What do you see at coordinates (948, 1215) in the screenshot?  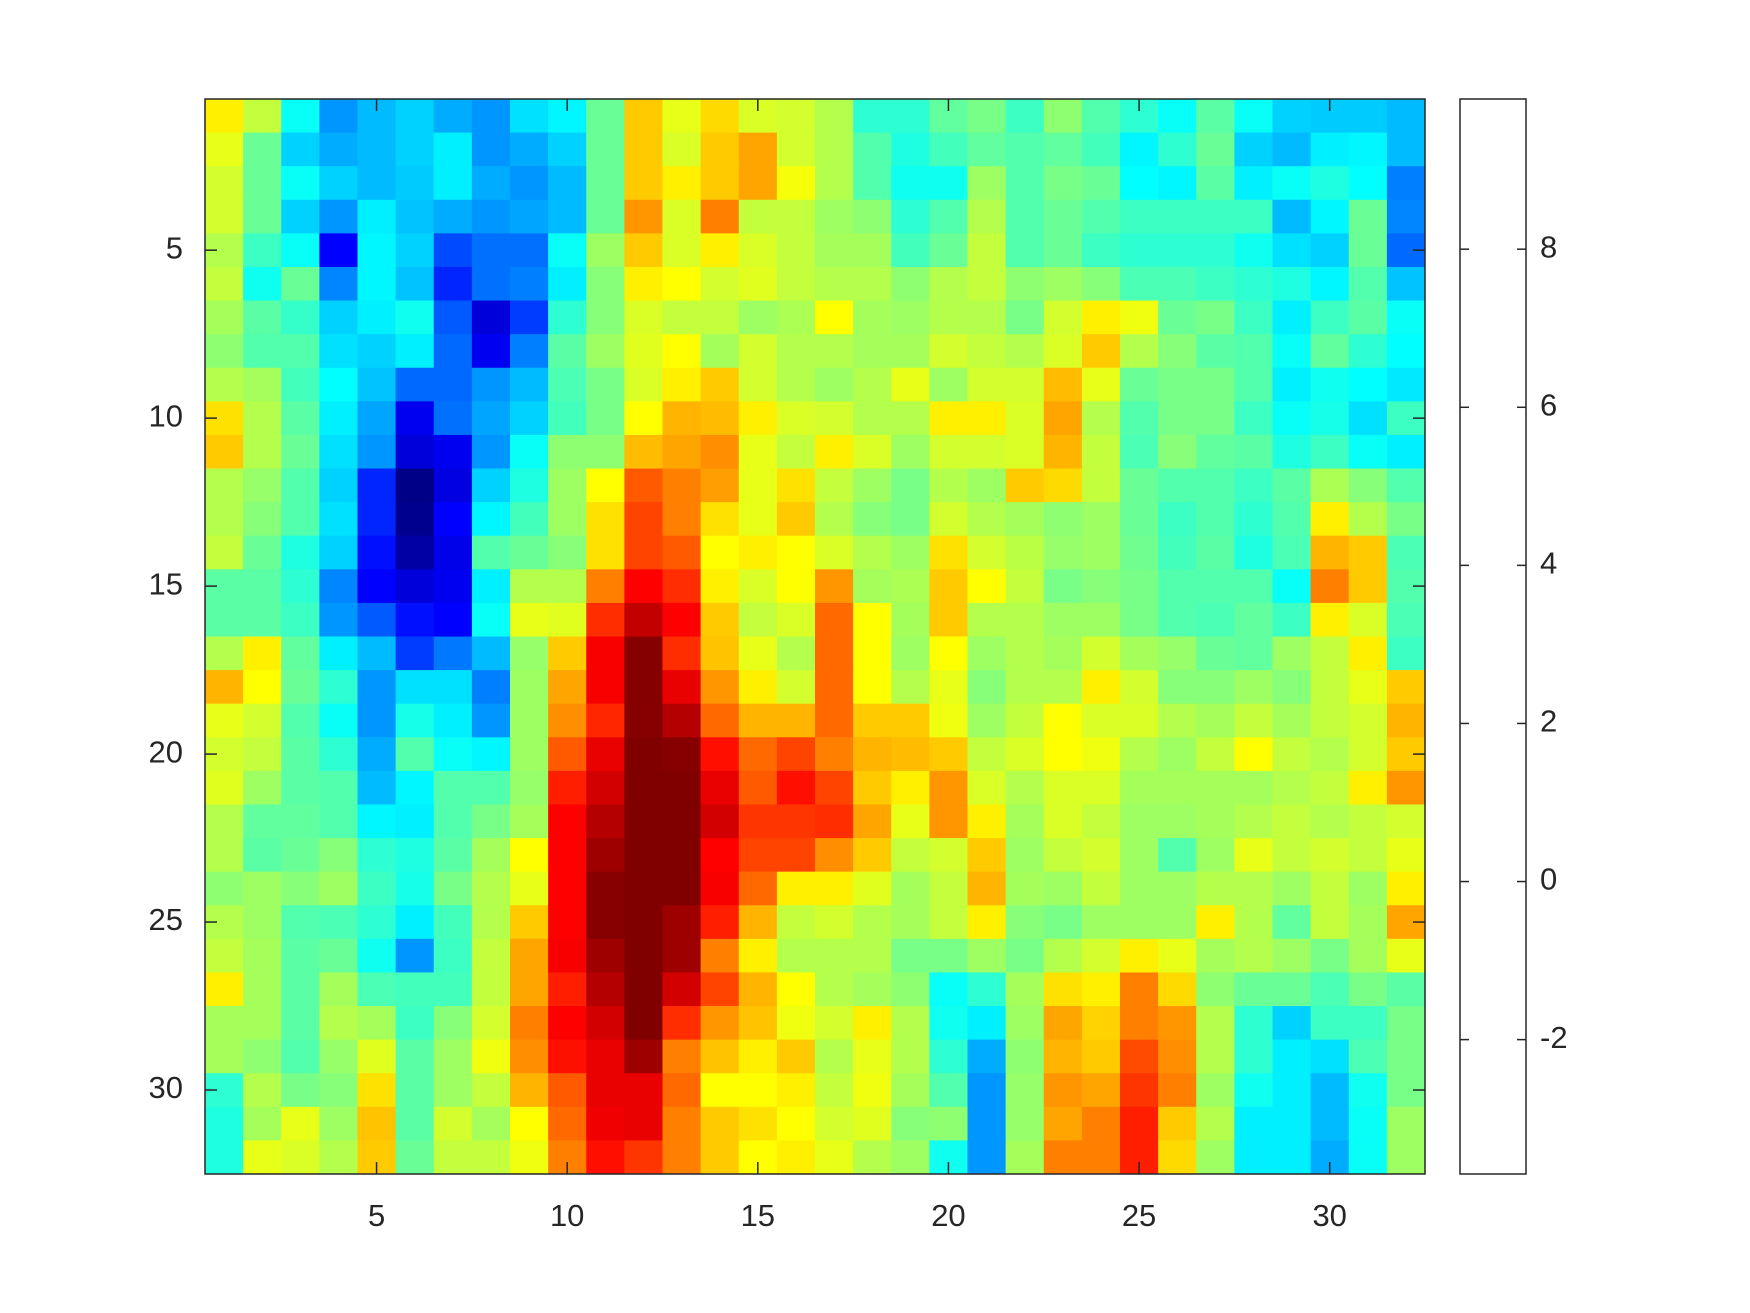 I see `x-tick-label: 20` at bounding box center [948, 1215].